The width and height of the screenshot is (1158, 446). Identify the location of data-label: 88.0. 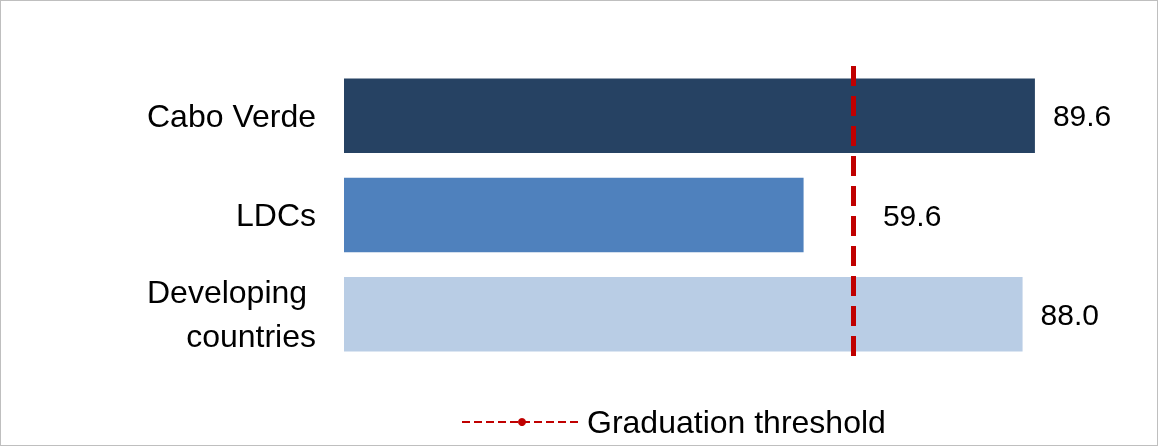
(1069, 314).